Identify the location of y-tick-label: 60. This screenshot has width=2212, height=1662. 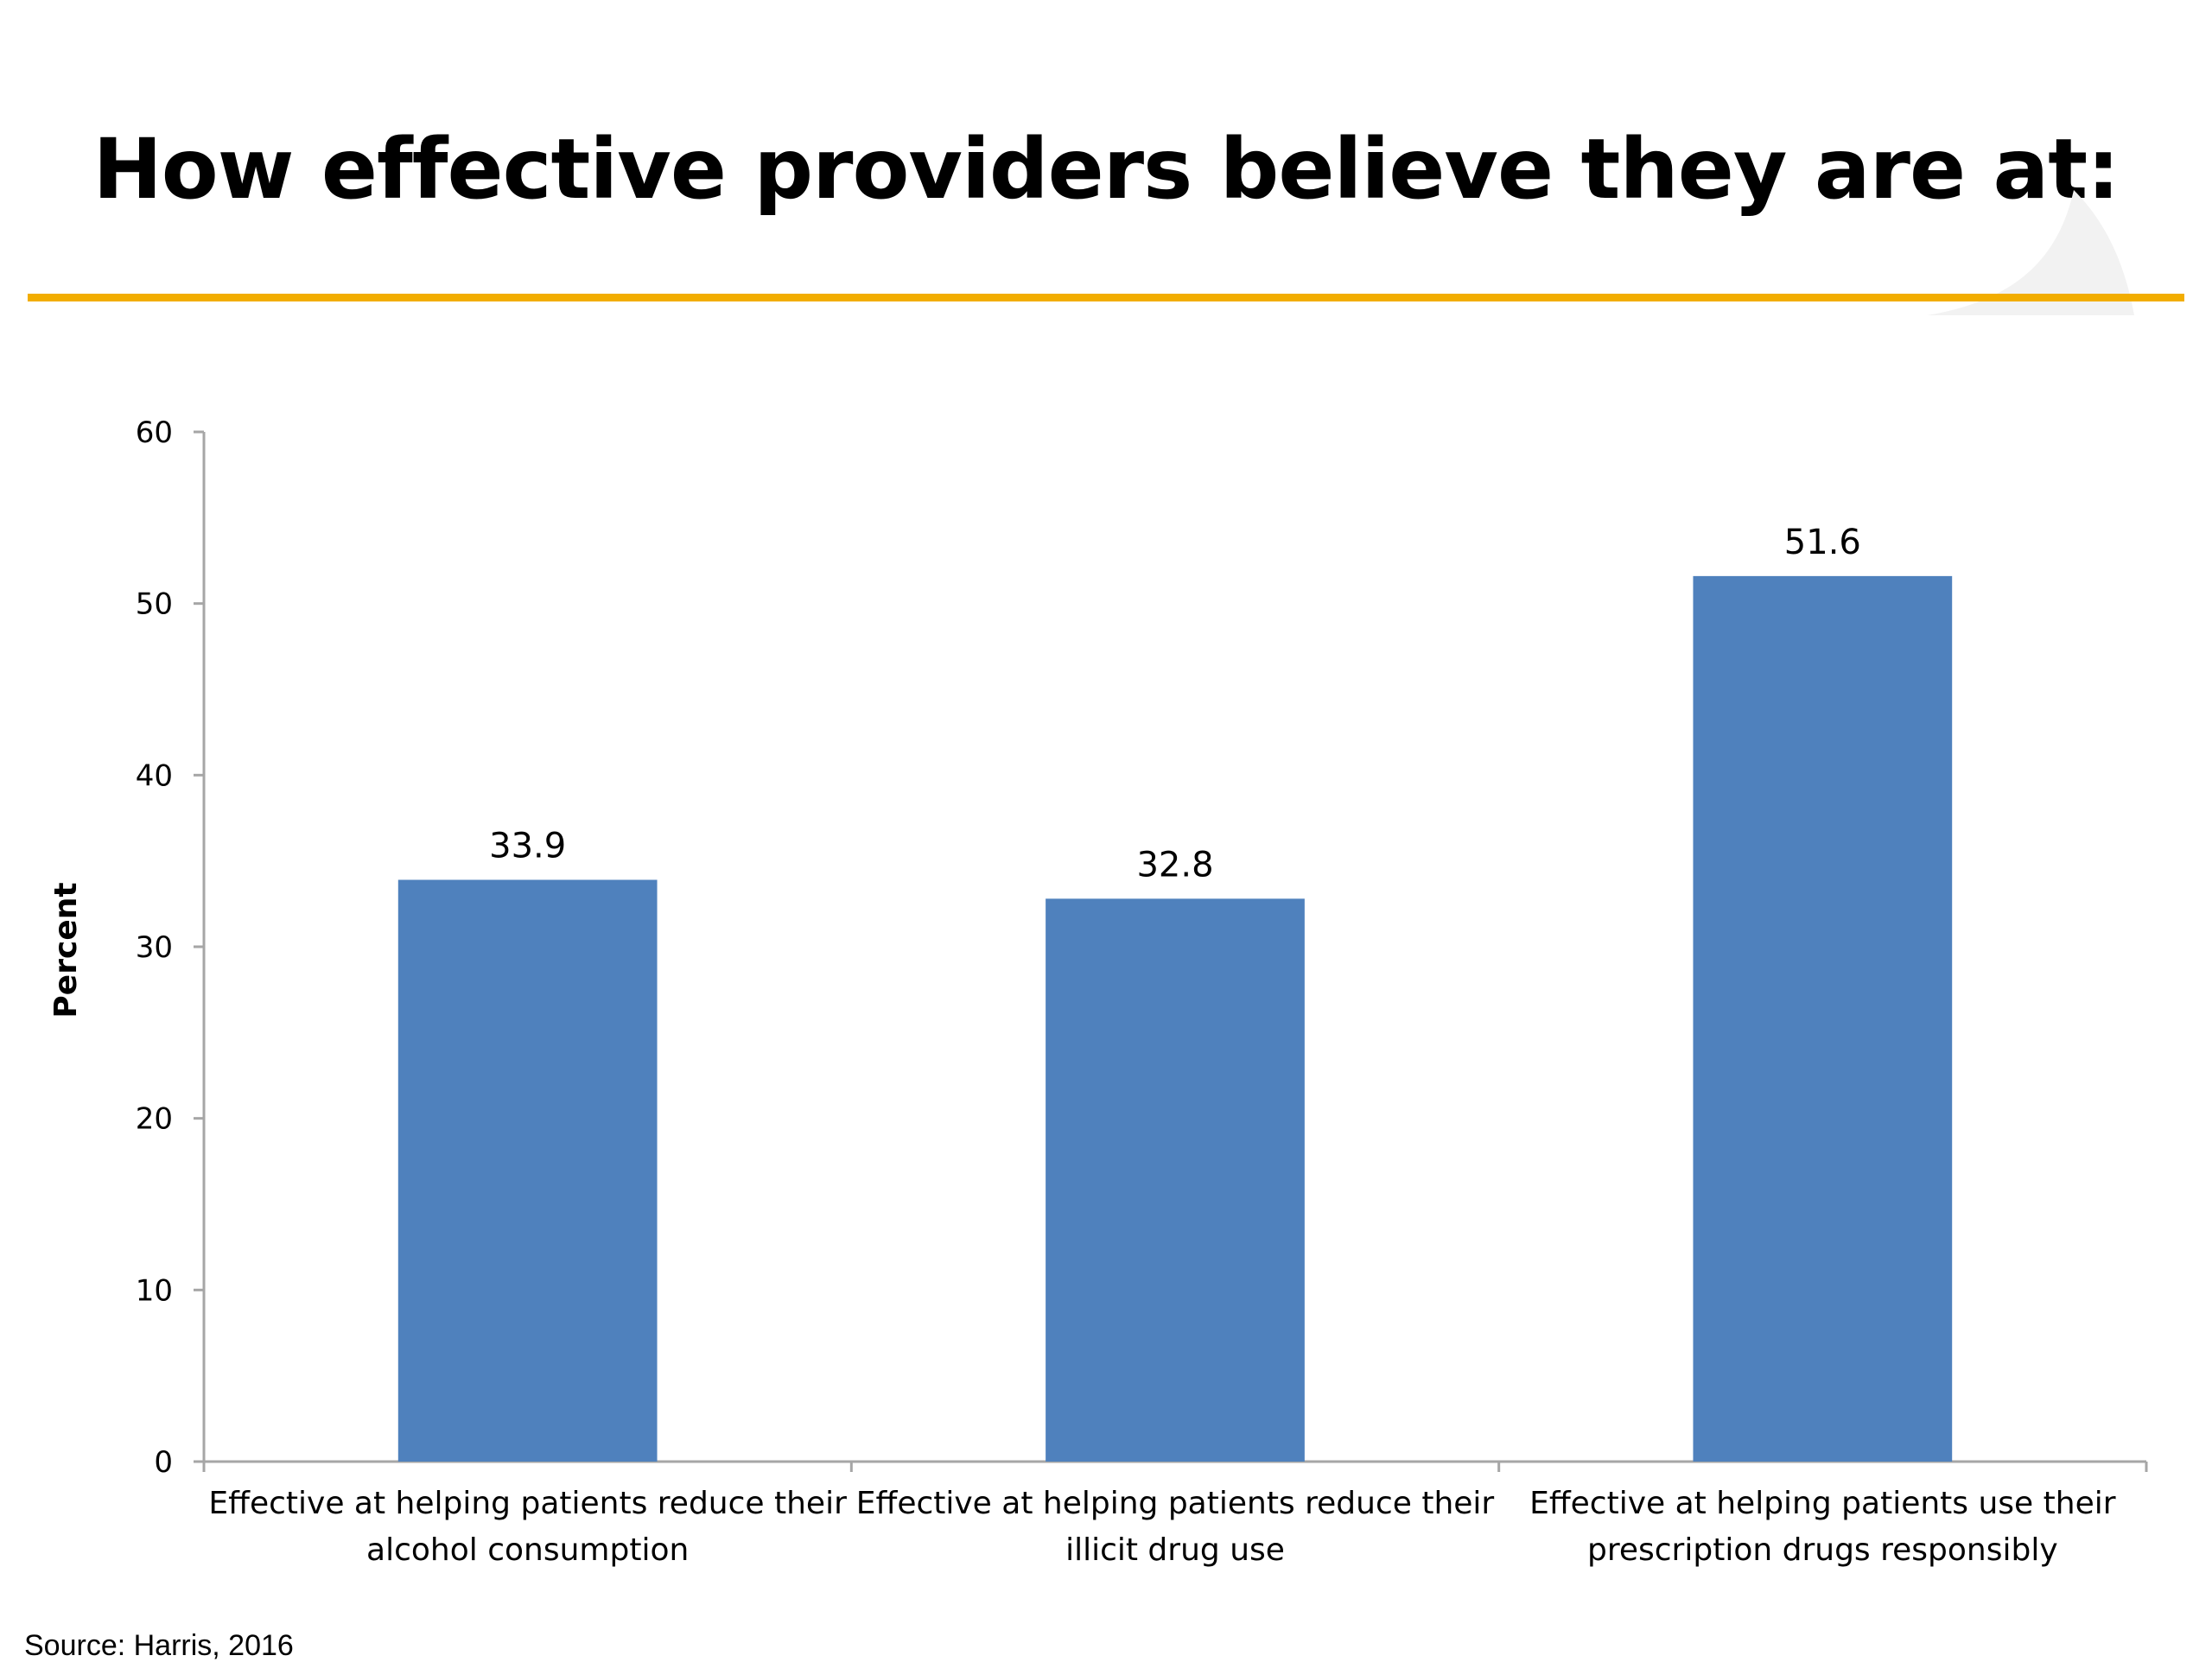
(154, 433).